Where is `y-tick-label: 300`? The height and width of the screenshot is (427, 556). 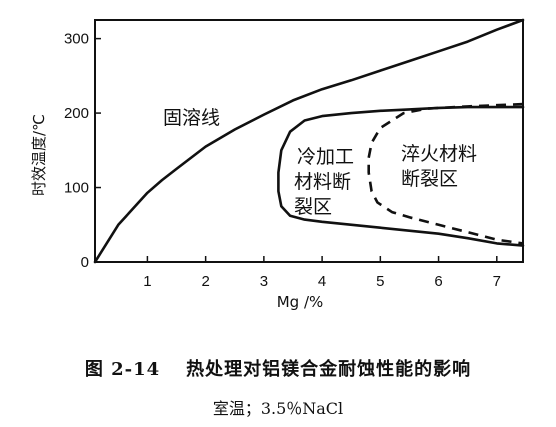
y-tick-label: 300 is located at coordinates (76, 39).